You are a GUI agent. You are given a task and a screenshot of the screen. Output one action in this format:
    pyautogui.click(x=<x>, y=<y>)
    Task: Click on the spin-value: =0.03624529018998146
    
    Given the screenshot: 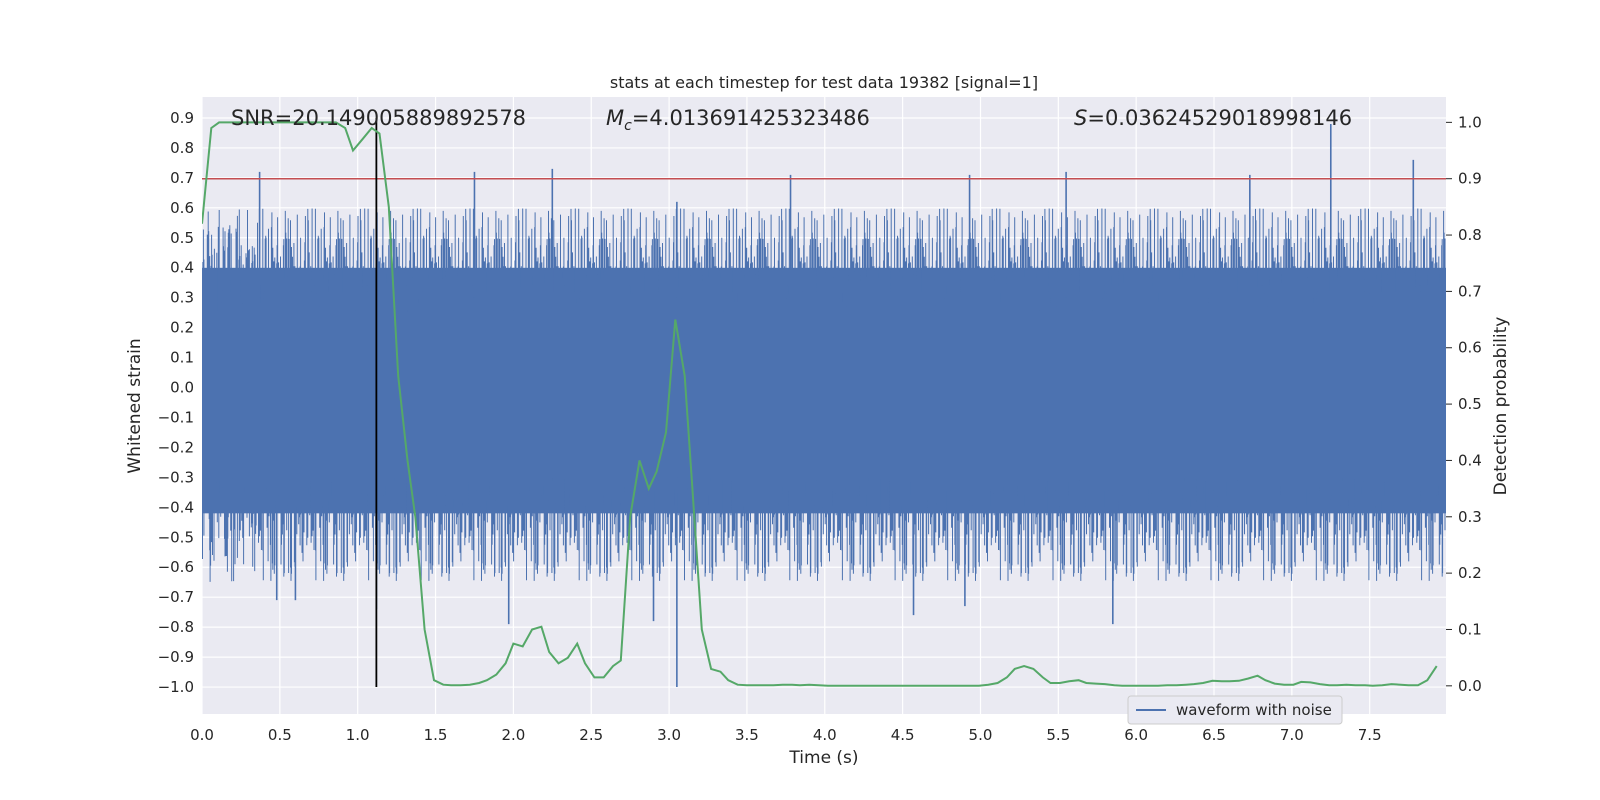 What is the action you would take?
    pyautogui.click(x=1219, y=118)
    